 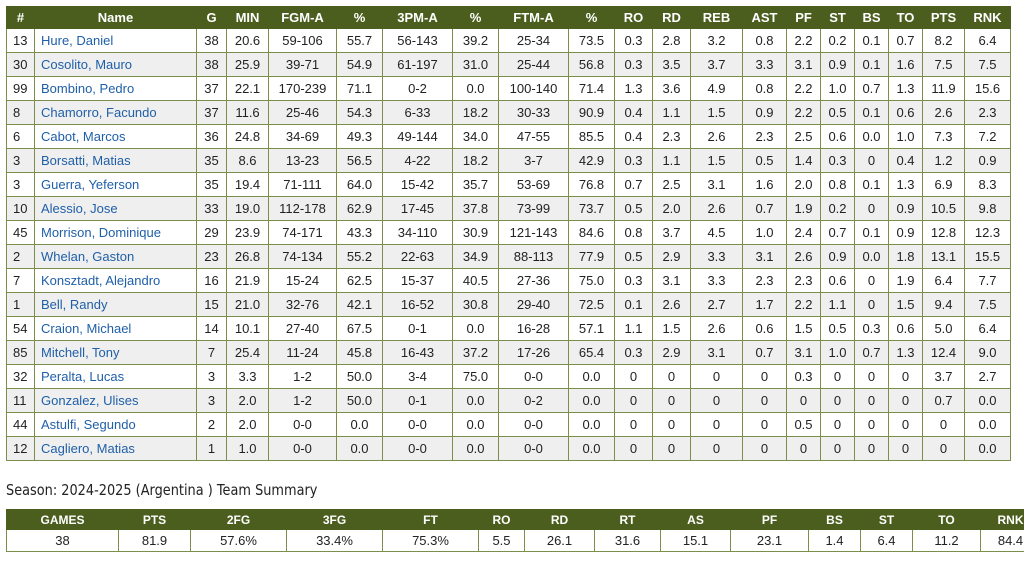 What do you see at coordinates (591, 64) in the screenshot?
I see `stat-cell-pct: 56.8` at bounding box center [591, 64].